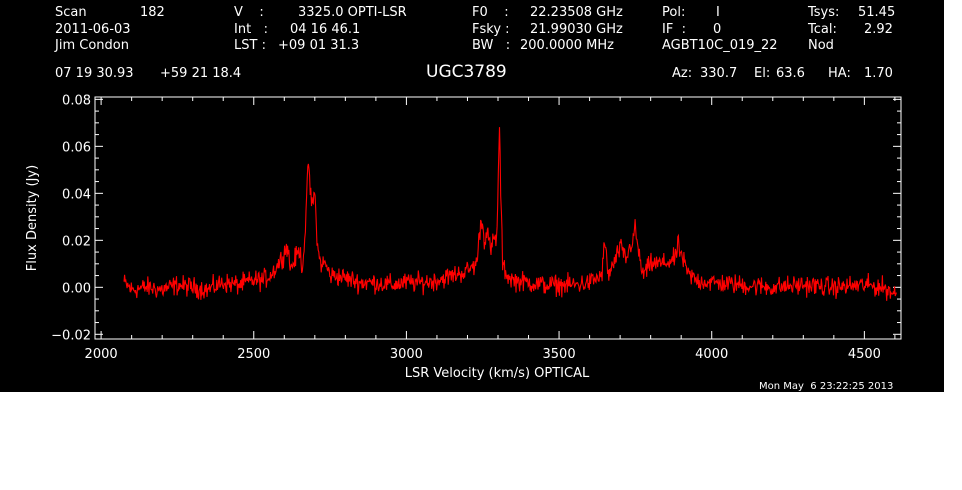 Image resolution: width=962 pixels, height=490 pixels. Describe the element at coordinates (352, 12) in the screenshot. I see `velocity-value: 3325.0 OPTI-LSR` at that location.